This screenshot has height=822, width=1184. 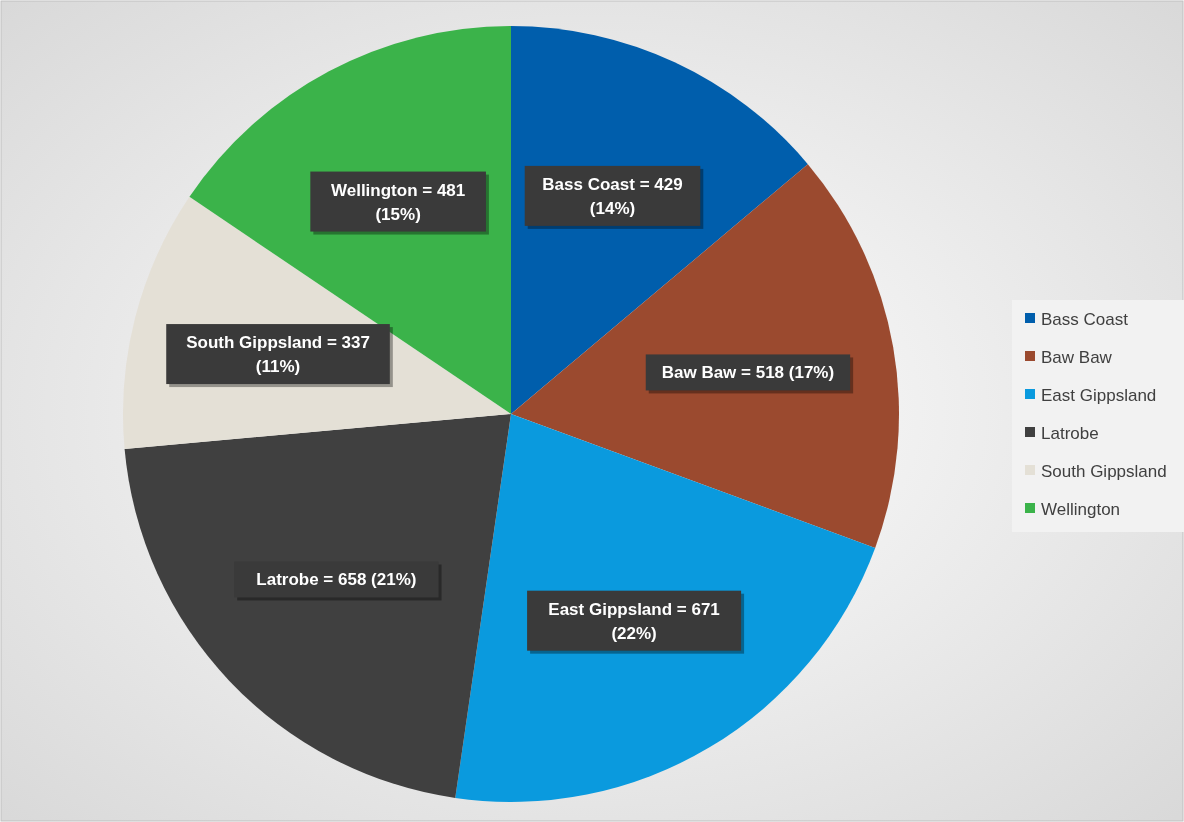 I want to click on legend-label: Wellington, so click(x=1081, y=509).